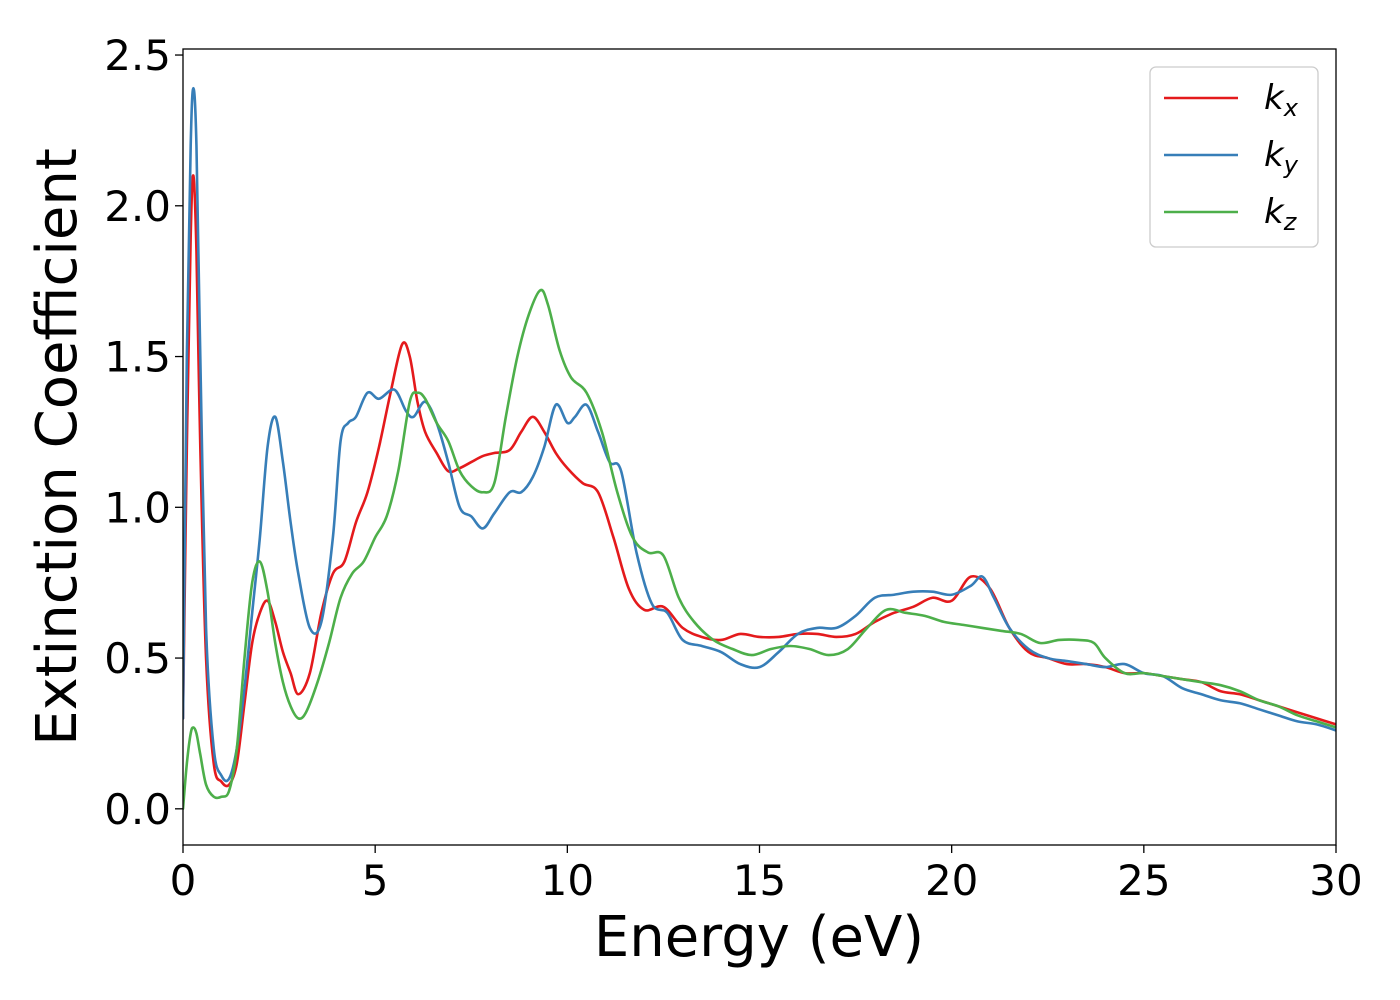 This screenshot has width=1400, height=1000. I want to click on x-tick-label: 0, so click(183, 880).